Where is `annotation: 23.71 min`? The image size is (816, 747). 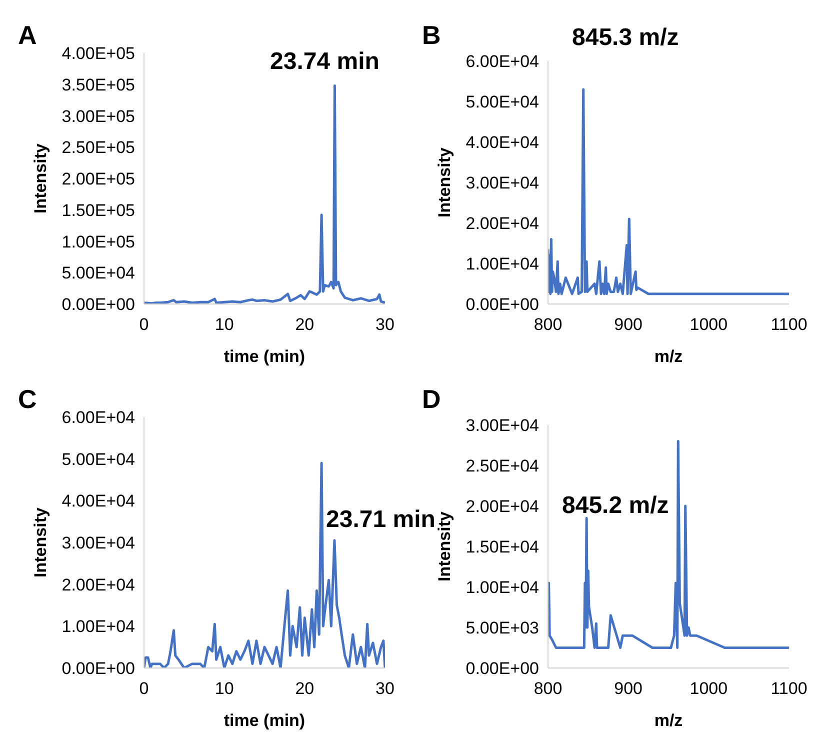 annotation: 23.71 min is located at coordinates (381, 520).